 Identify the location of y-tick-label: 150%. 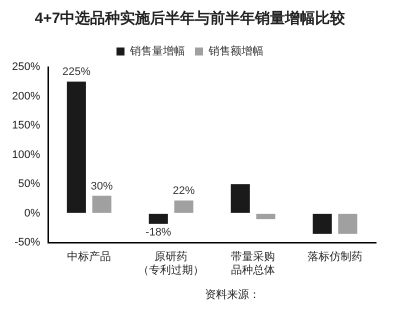
(26, 126).